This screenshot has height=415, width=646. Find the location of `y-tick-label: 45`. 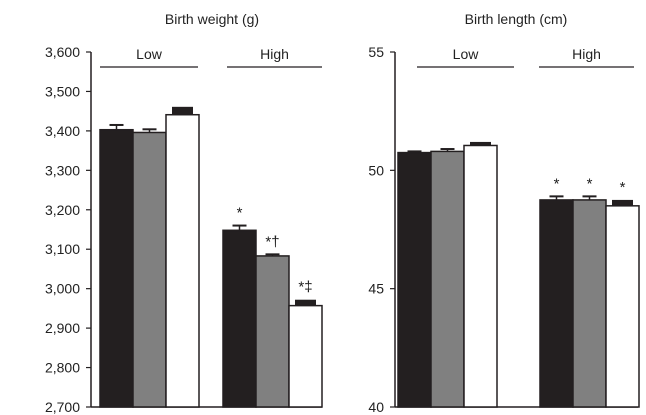

y-tick-label: 45 is located at coordinates (376, 289).